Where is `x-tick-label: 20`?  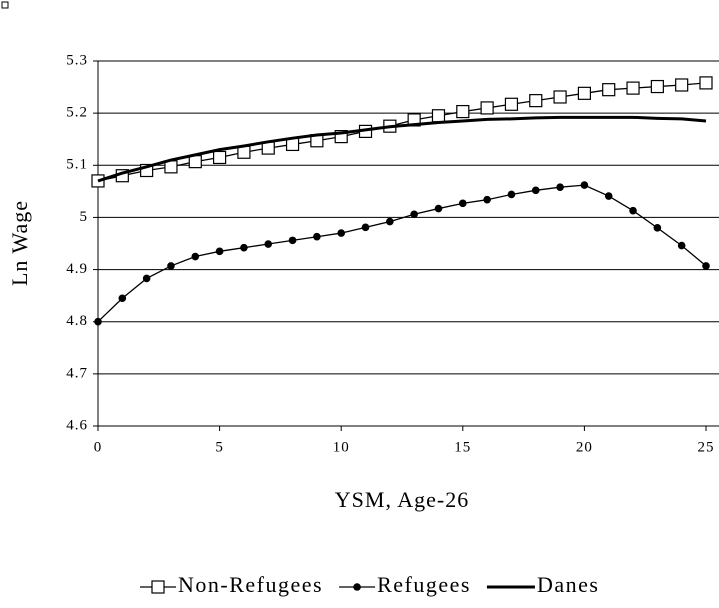 x-tick-label: 20 is located at coordinates (584, 447).